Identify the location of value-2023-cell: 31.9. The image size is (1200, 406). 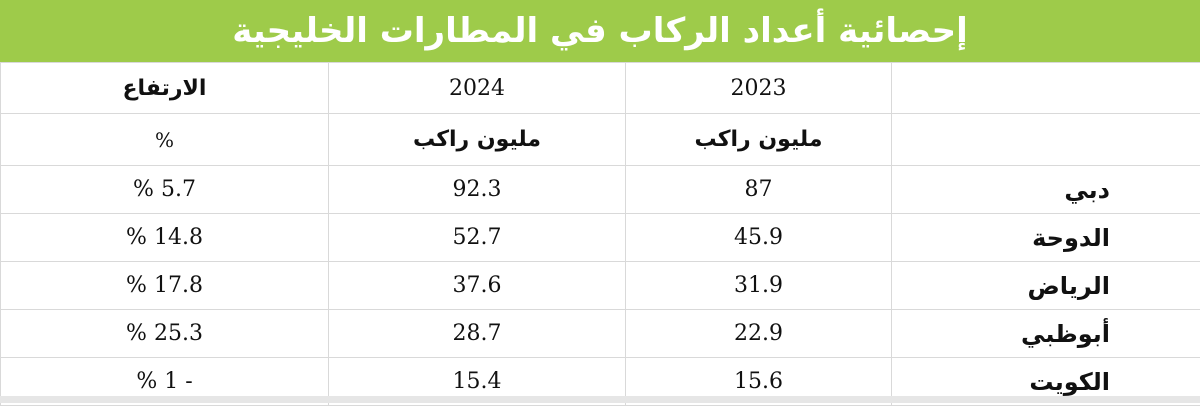
(759, 286).